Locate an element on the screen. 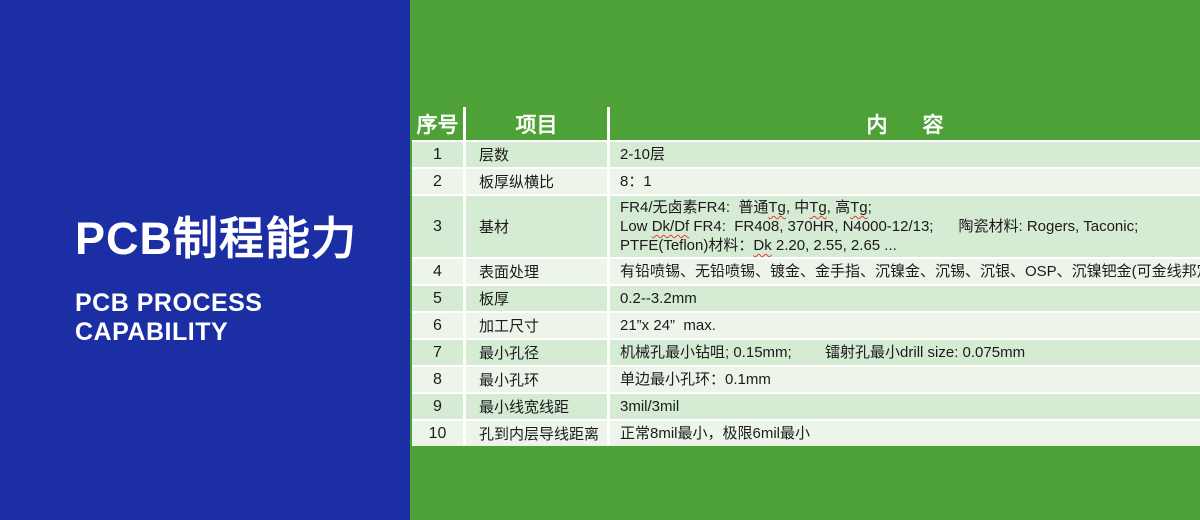  row-item-label: 板厚 is located at coordinates (536, 298).